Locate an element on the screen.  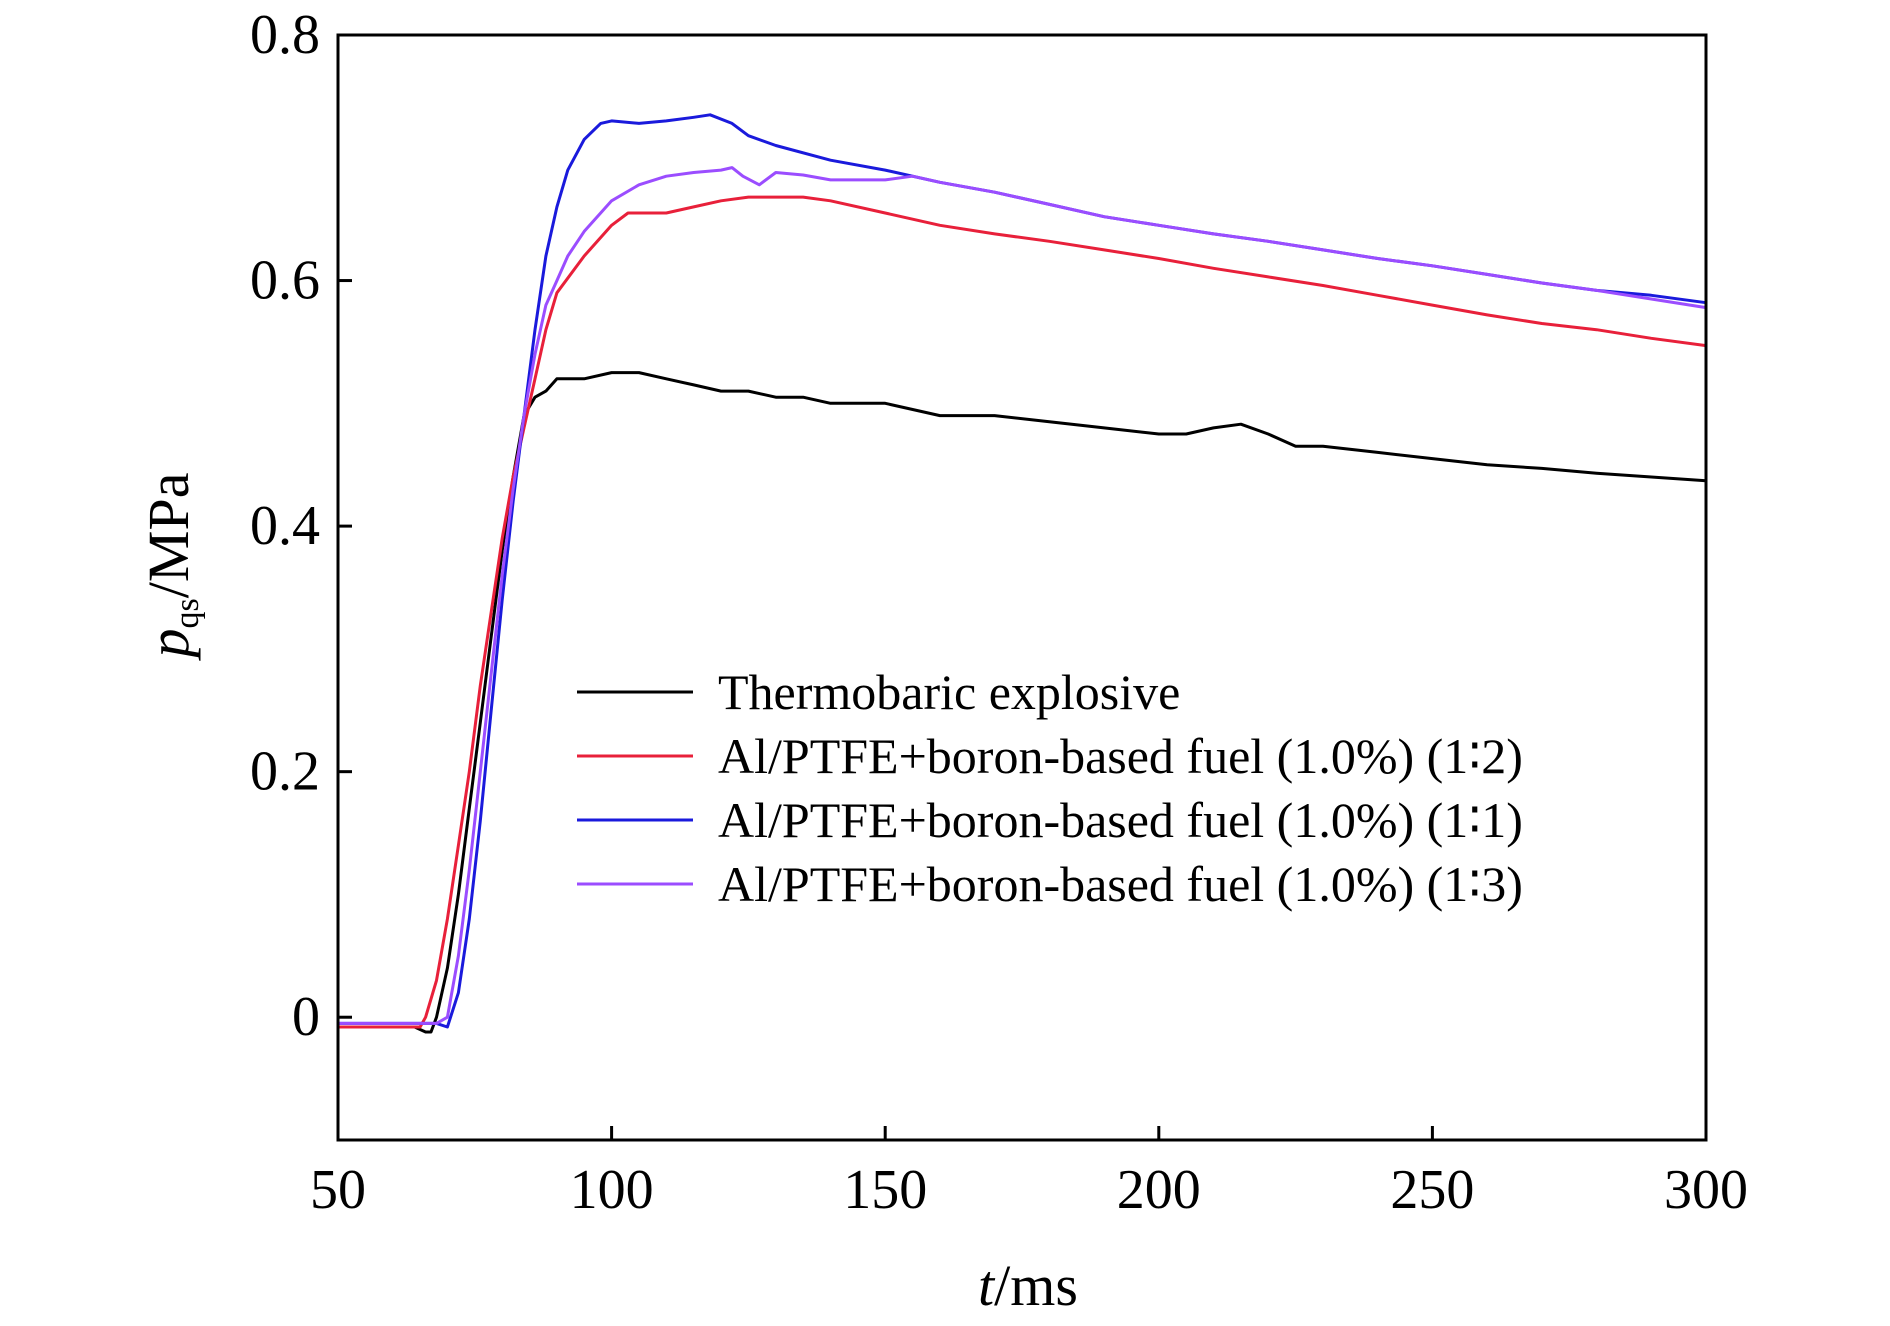
y-tick-label: 0.8 is located at coordinates (285, 35).